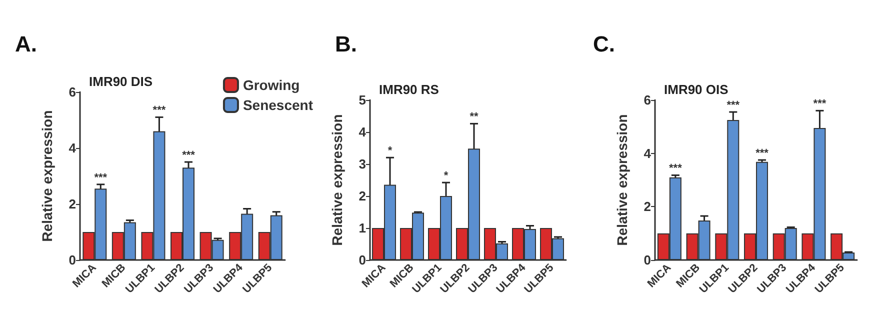  I want to click on legend-label: Growing, so click(271, 85).